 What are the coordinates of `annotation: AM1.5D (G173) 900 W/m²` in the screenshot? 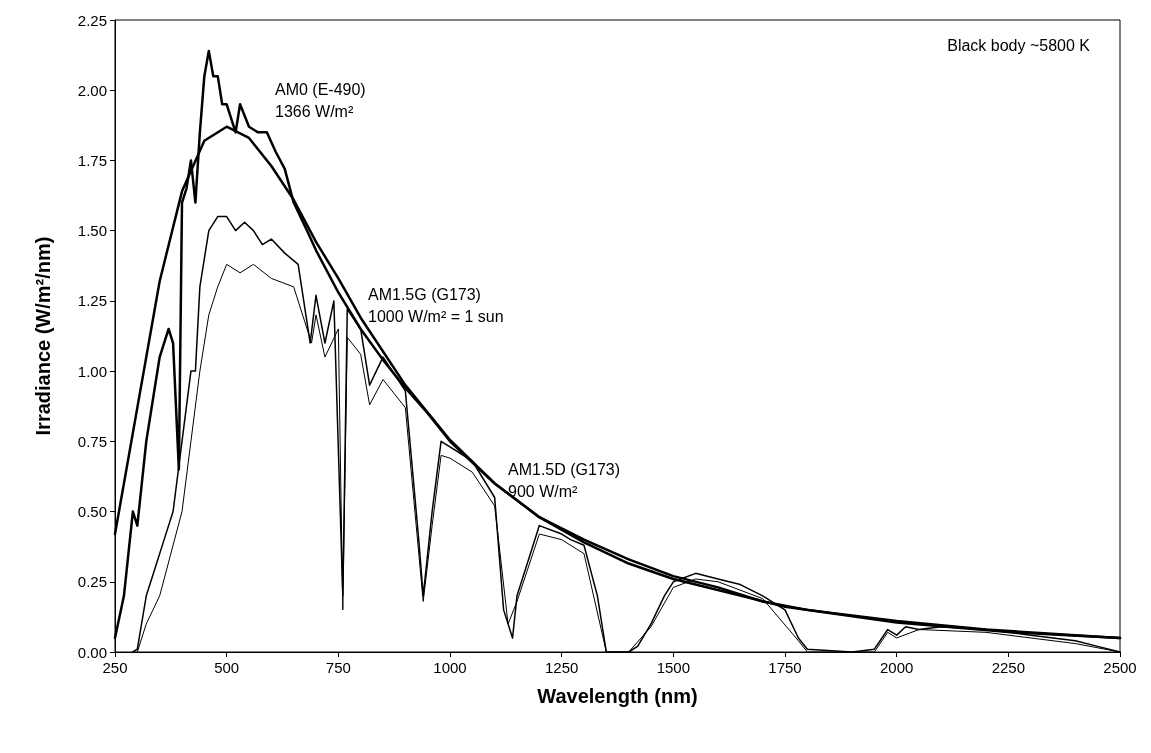 It's located at (564, 480).